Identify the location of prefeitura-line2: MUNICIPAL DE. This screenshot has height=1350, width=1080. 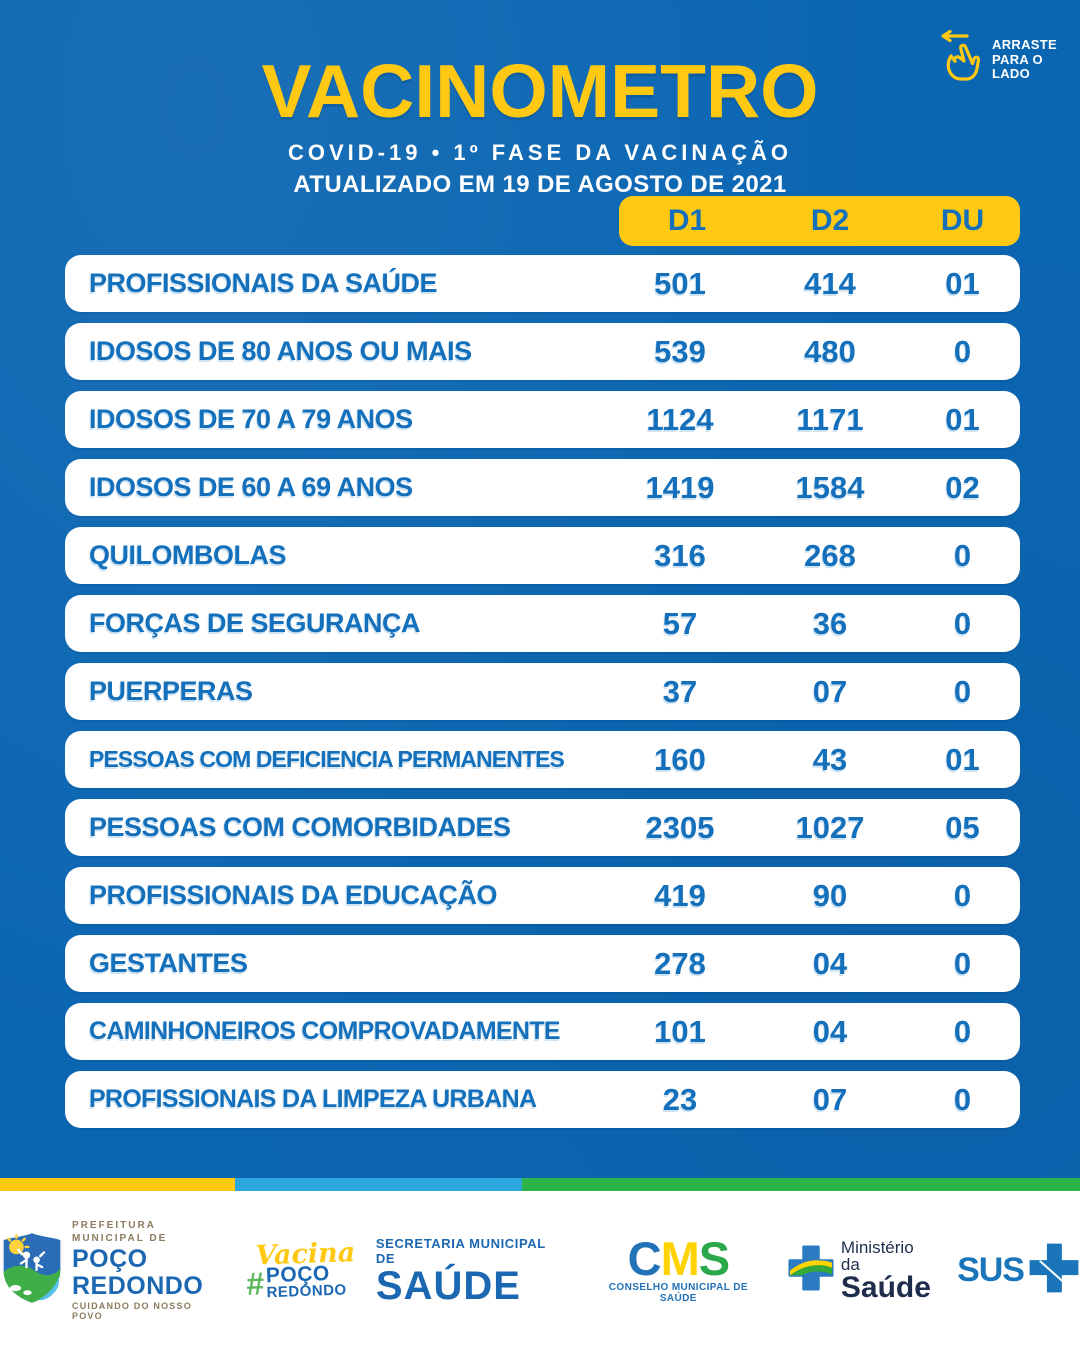
(120, 1238).